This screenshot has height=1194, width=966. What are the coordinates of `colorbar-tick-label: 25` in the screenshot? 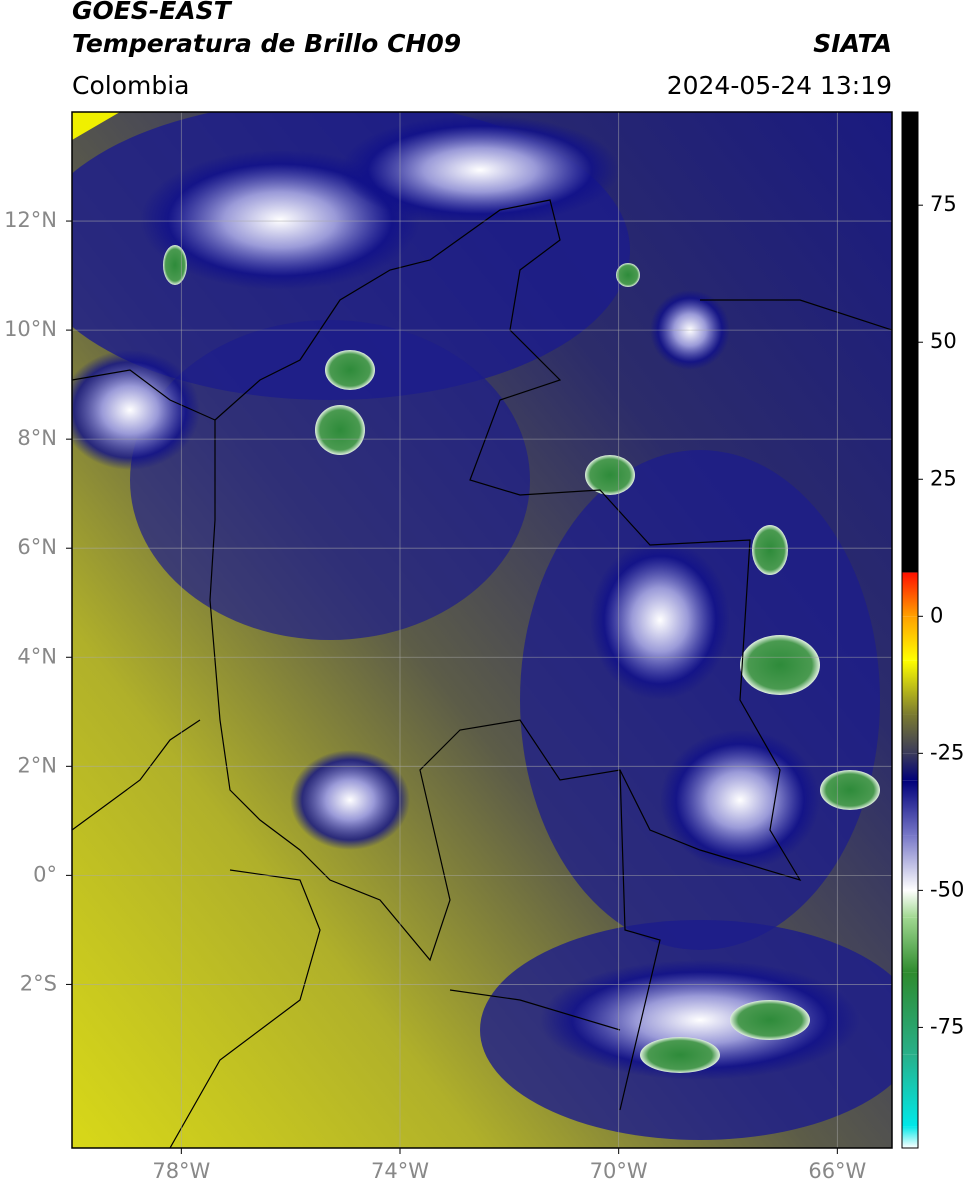 It's located at (943, 478).